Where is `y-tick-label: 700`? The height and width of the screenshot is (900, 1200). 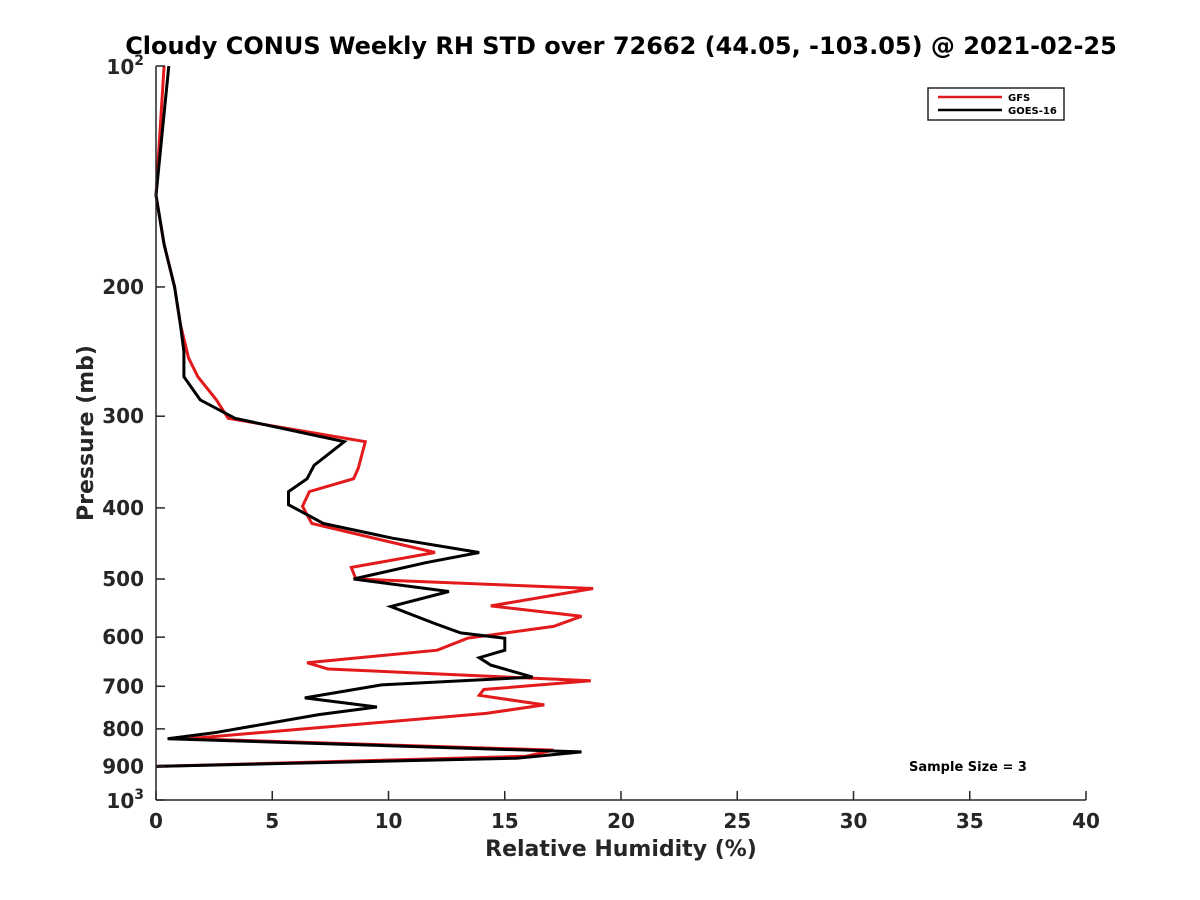
y-tick-label: 700 is located at coordinates (123, 686).